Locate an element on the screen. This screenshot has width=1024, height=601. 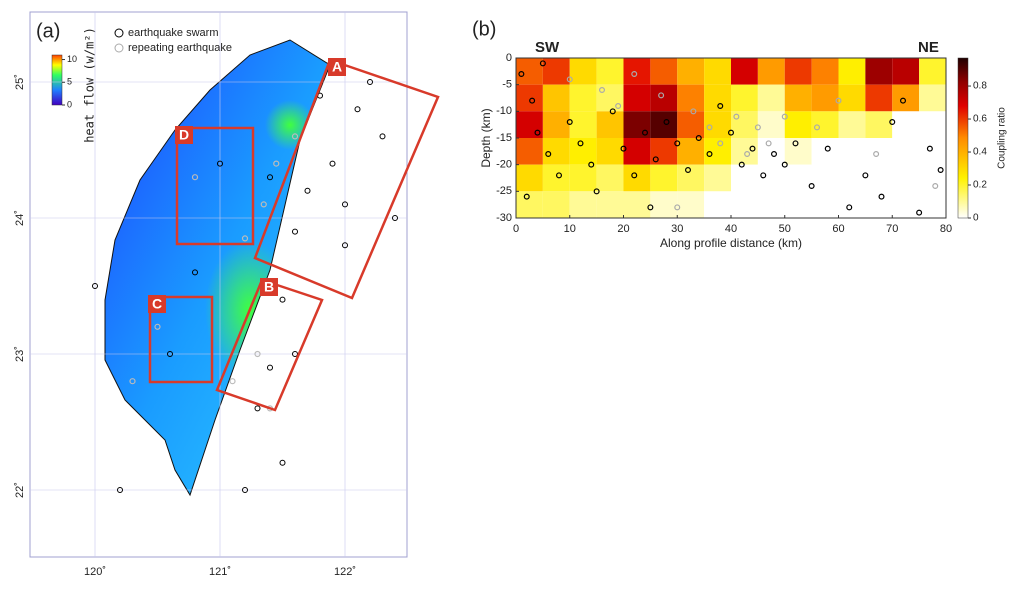
colorbar-tick-label: 0.8 is located at coordinates (980, 86).